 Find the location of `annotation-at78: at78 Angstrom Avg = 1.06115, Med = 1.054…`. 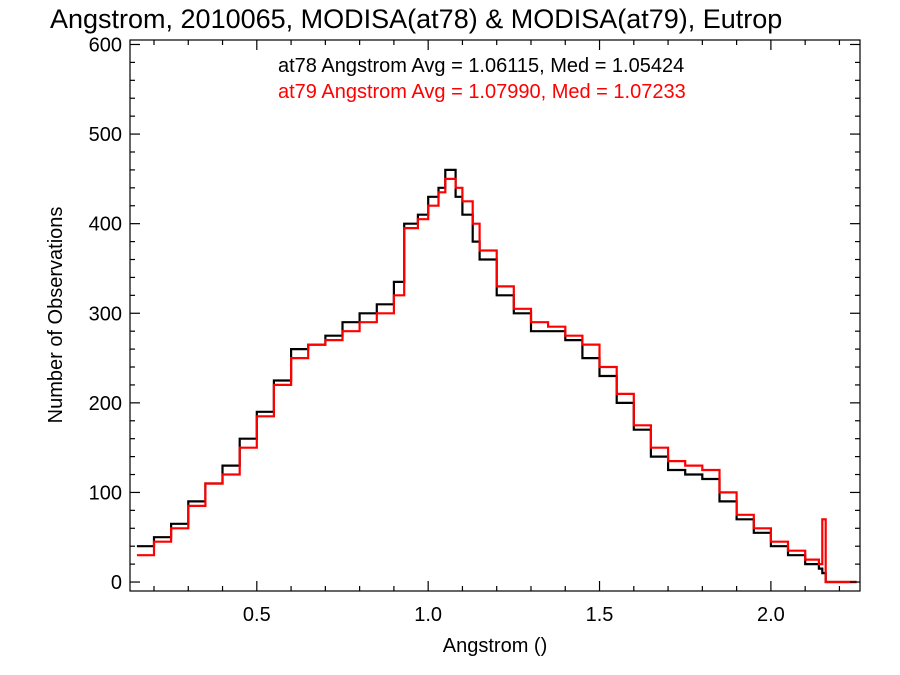

annotation-at78: at78 Angstrom Avg = 1.06115, Med = 1.054… is located at coordinates (481, 66).